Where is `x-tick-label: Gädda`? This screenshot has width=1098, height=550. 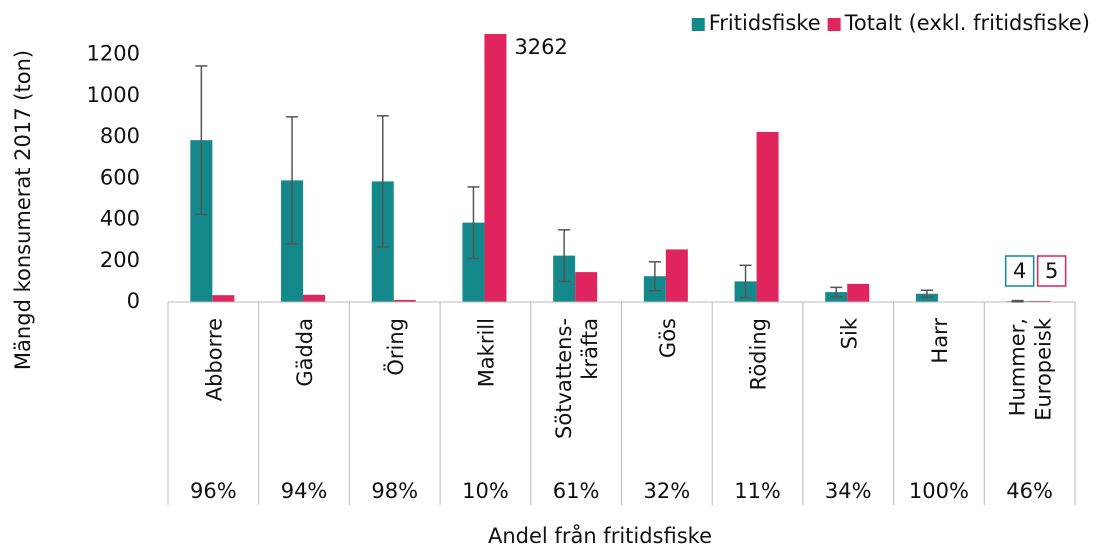
x-tick-label: Gädda is located at coordinates (305, 352).